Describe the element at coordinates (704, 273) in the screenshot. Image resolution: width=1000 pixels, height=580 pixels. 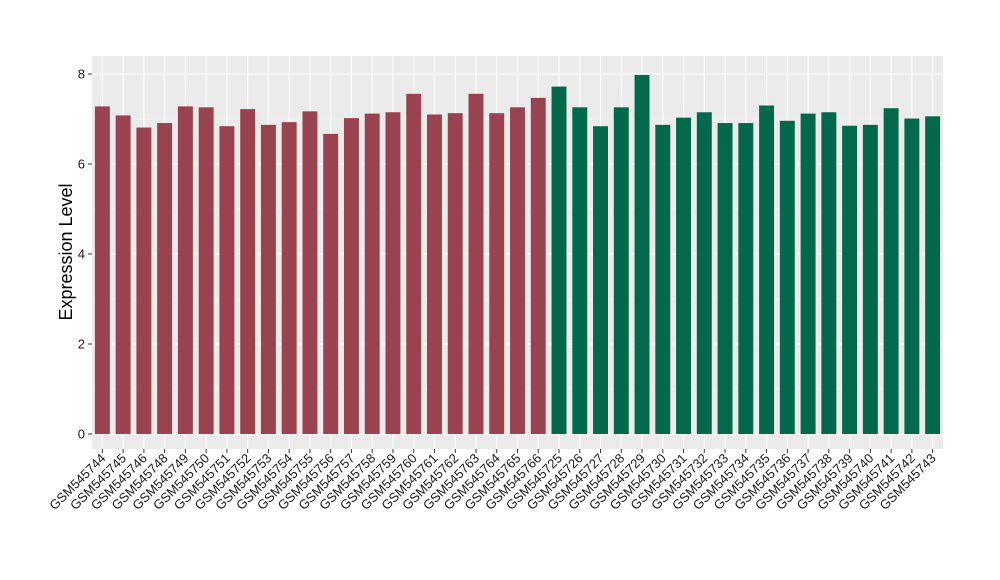
I see `bar-GSM545732` at that location.